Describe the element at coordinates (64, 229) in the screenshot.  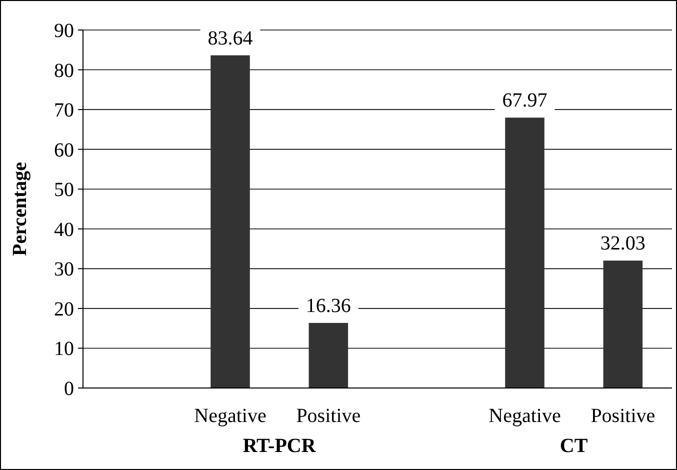
I see `y-tick-label: 40` at that location.